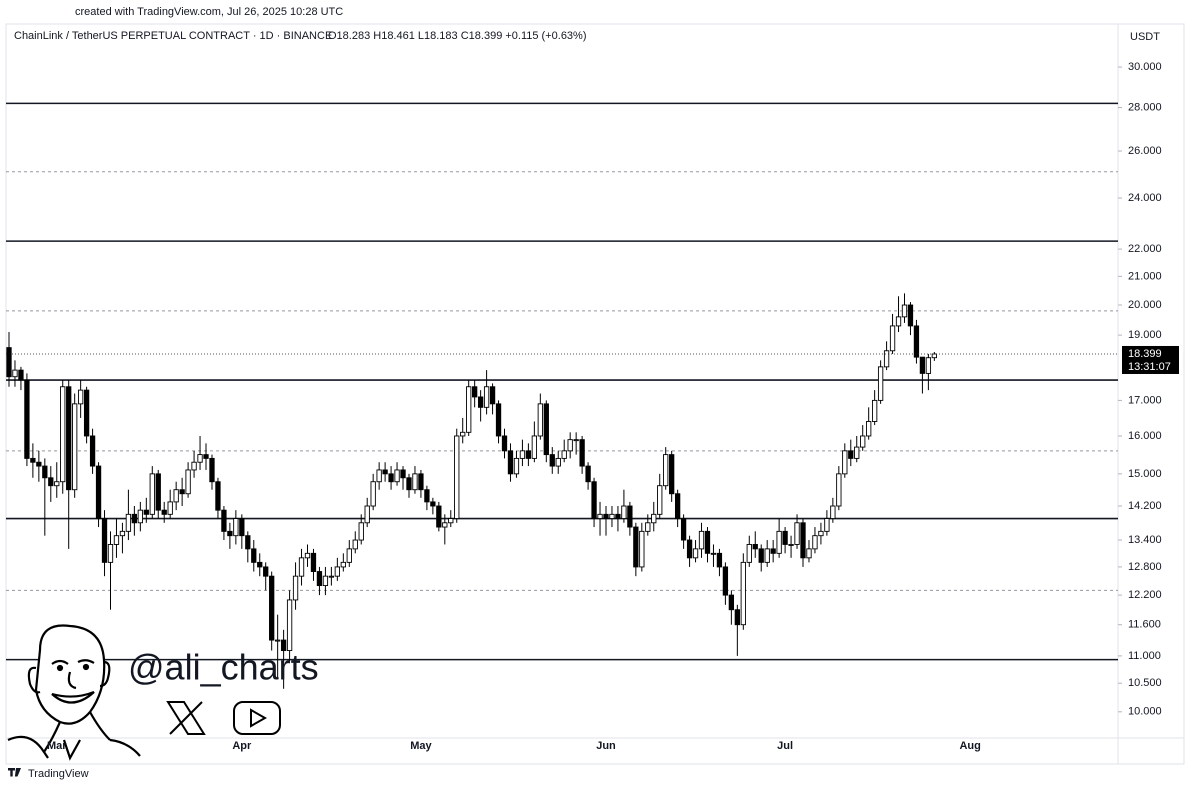 Image resolution: width=1190 pixels, height=793 pixels. What do you see at coordinates (1145, 37) in the screenshot?
I see `currency-label: USDT` at bounding box center [1145, 37].